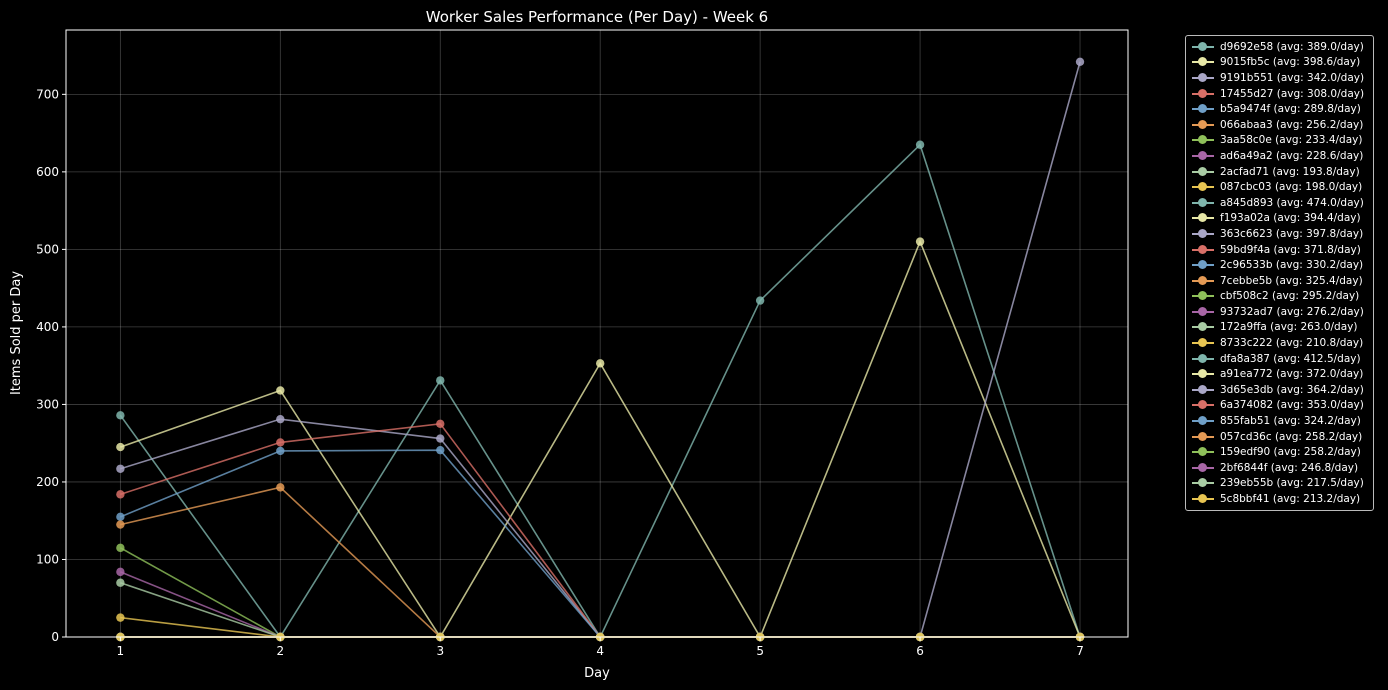  What do you see at coordinates (760, 651) in the screenshot?
I see `x-tick-label: 5` at bounding box center [760, 651].